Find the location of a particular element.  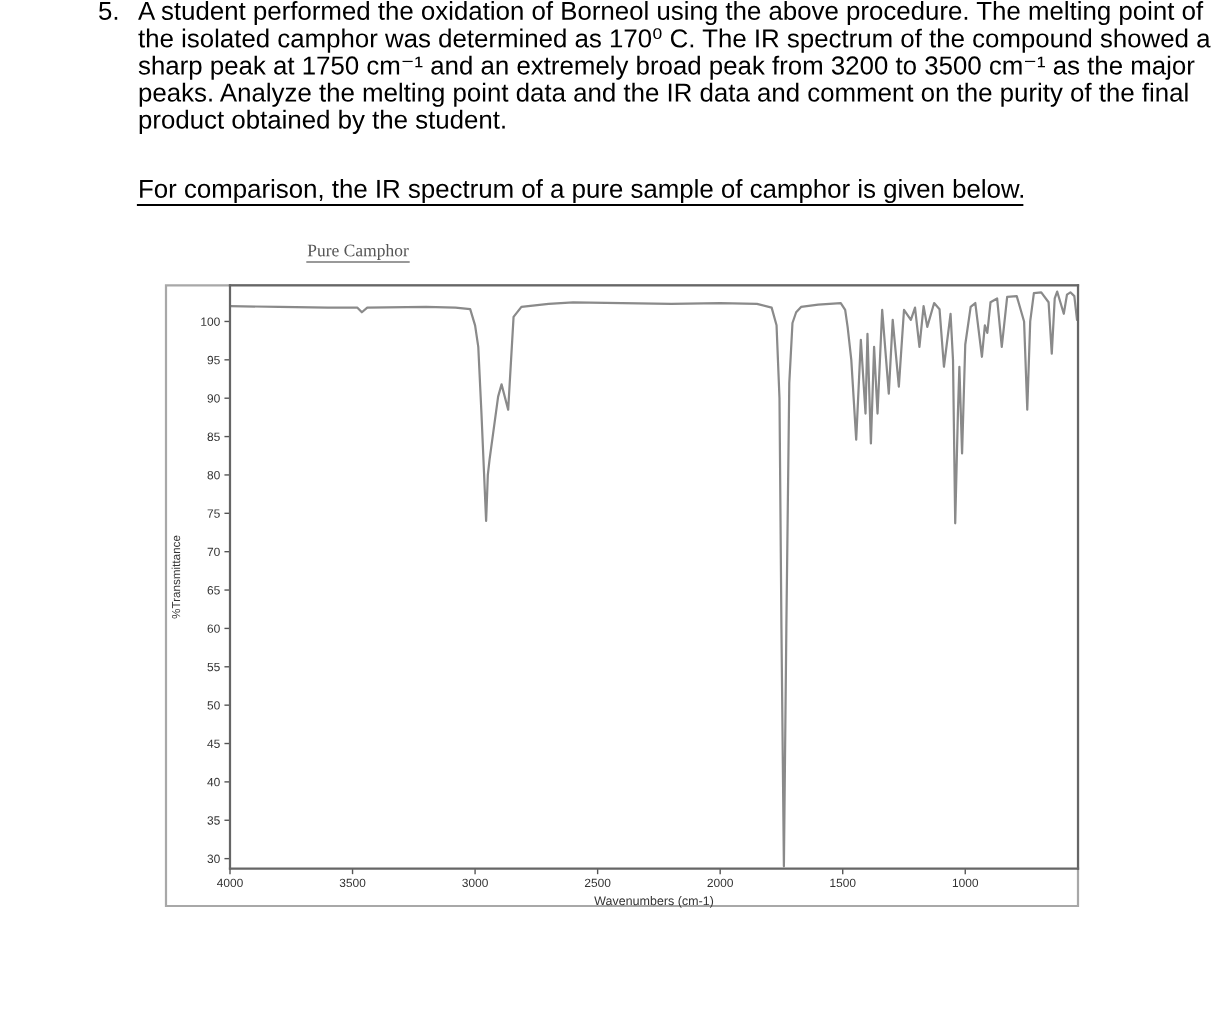

text: For comparison, the IR spectrum of a pure sample of camphor is given below. is located at coordinates (581, 191).